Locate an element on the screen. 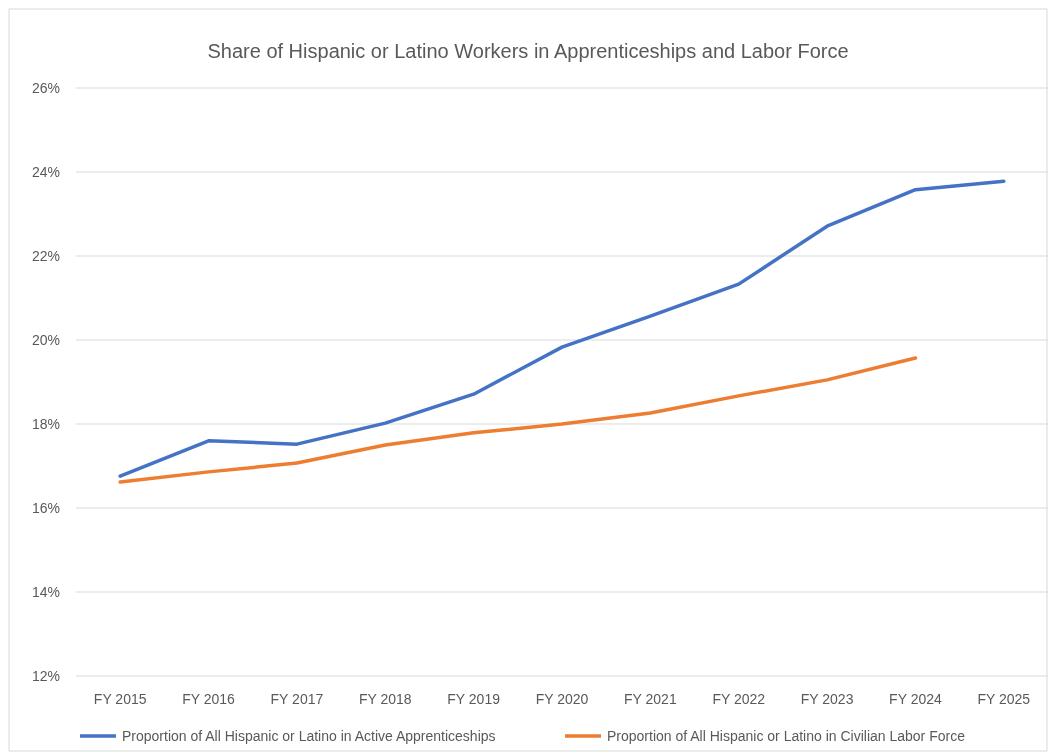  y-tick-label: 14% is located at coordinates (45, 591).